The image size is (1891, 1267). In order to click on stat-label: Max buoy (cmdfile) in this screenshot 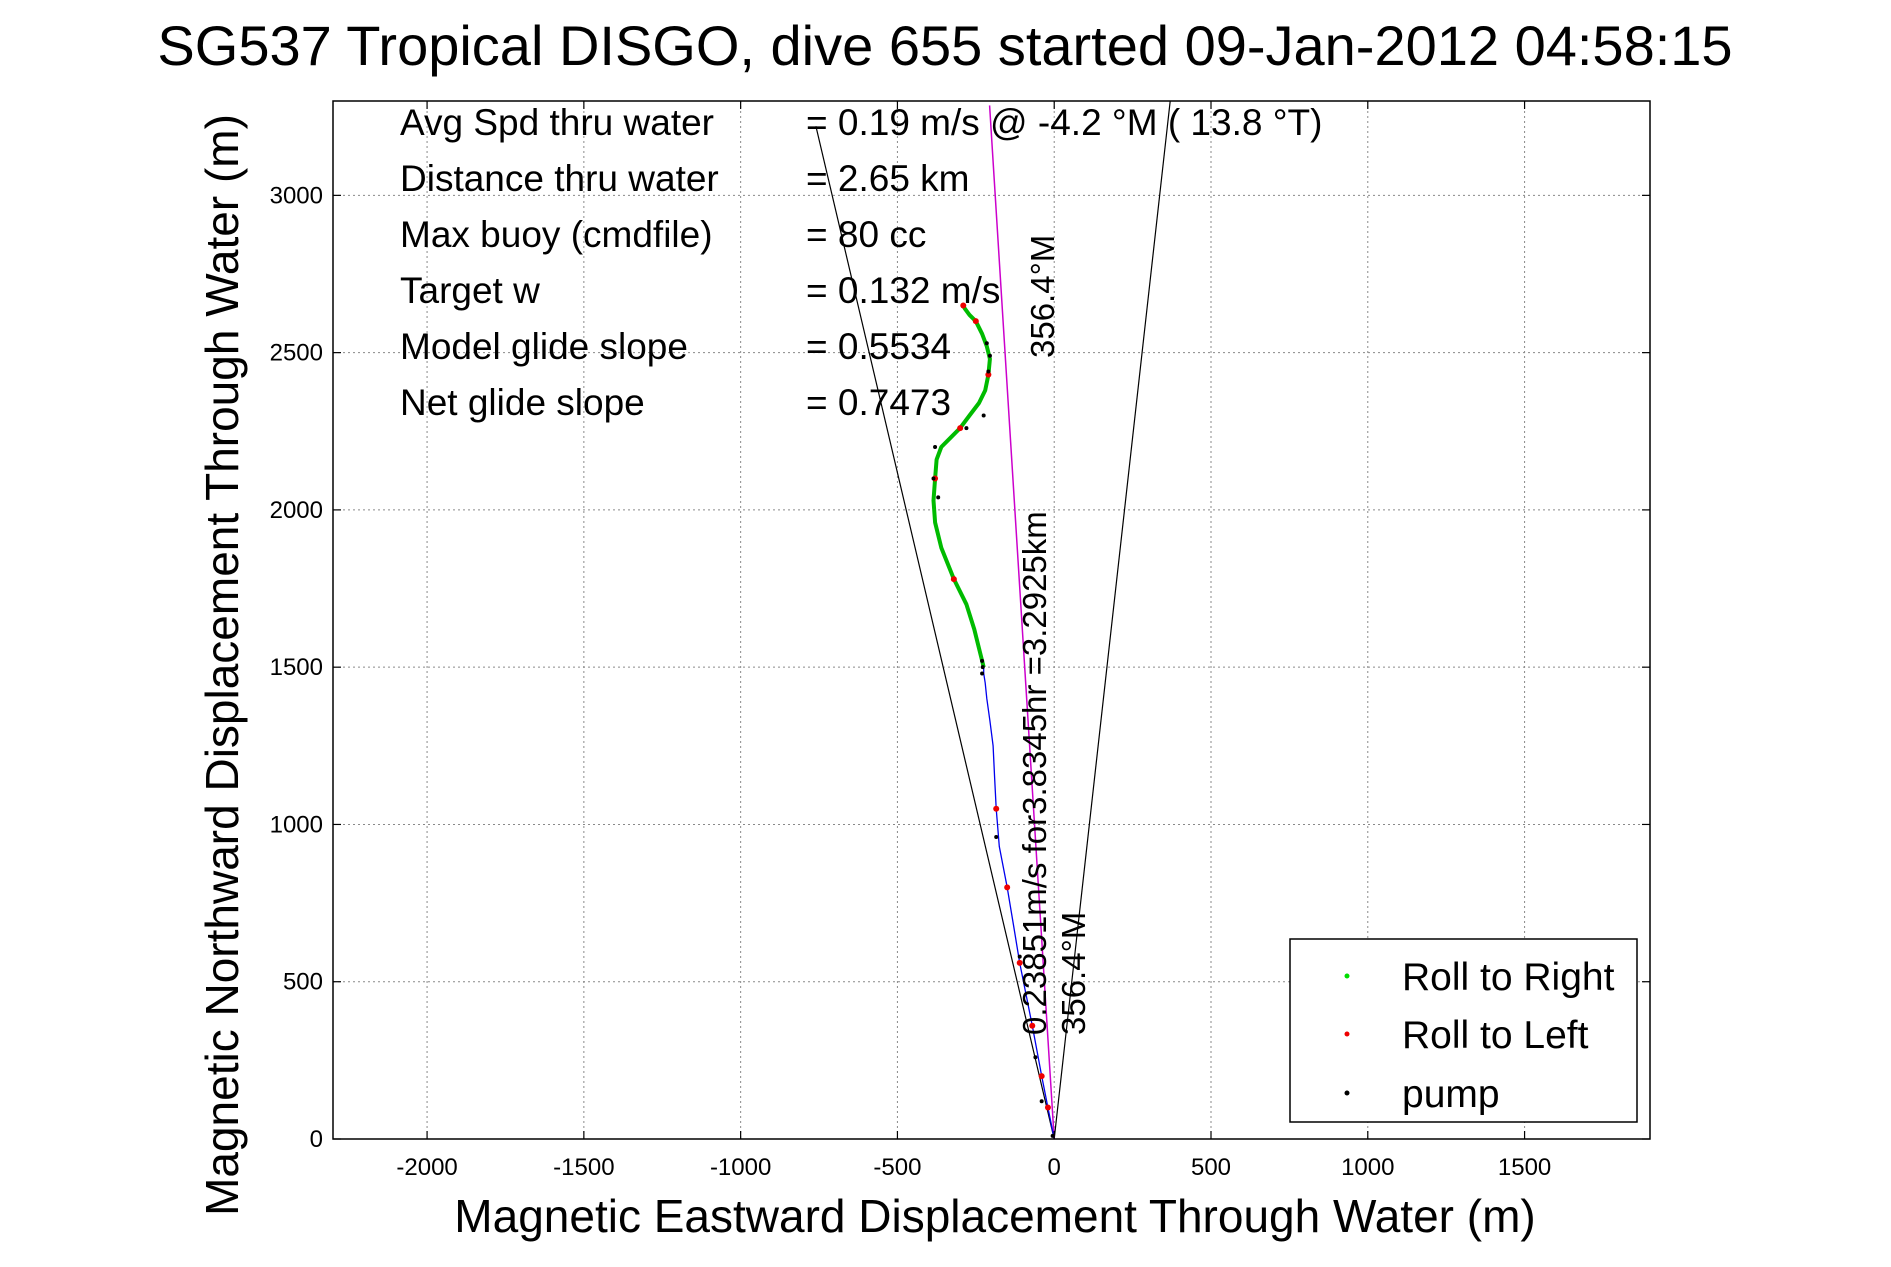, I will do `click(556, 234)`.